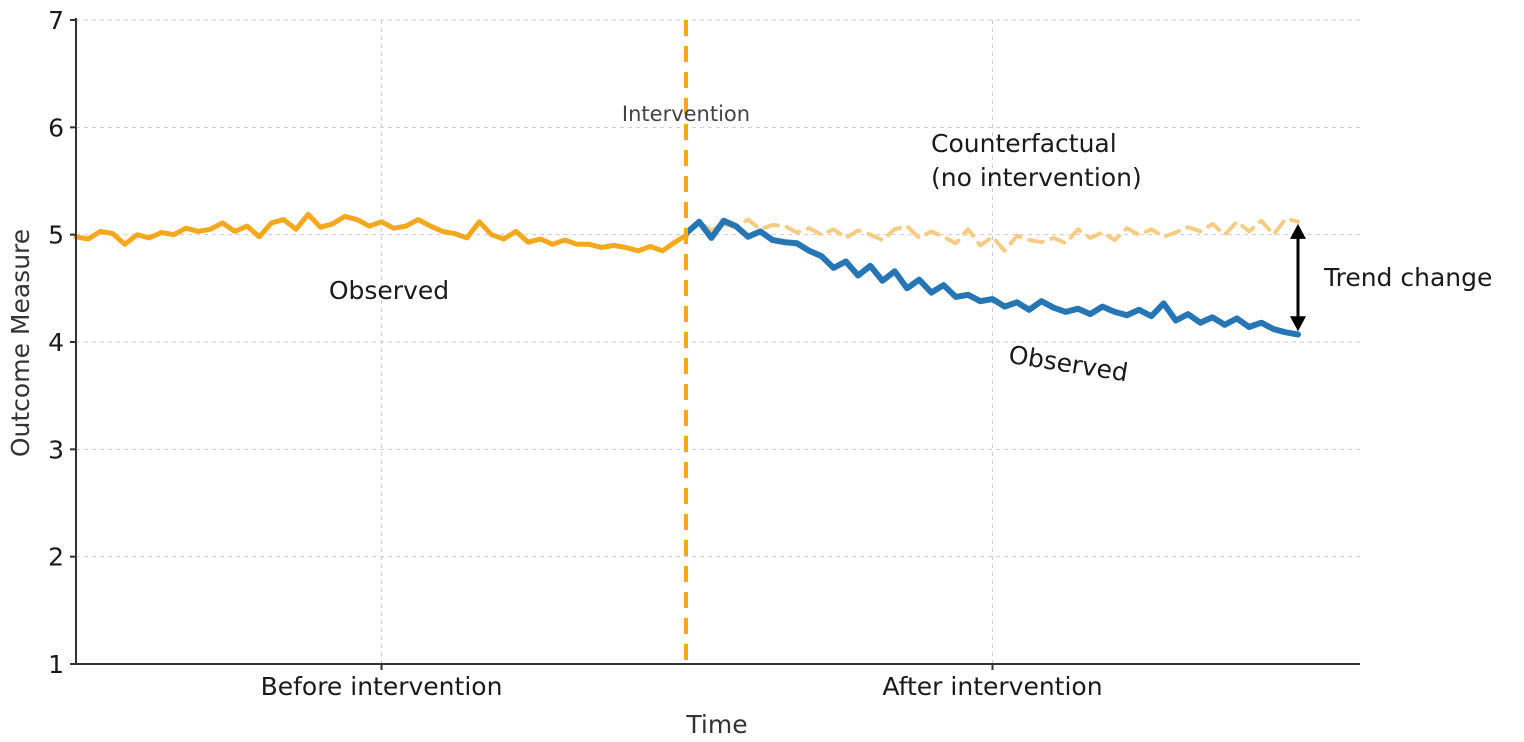 The width and height of the screenshot is (1524, 742). I want to click on x-tick-label: Before intervention, so click(382, 686).